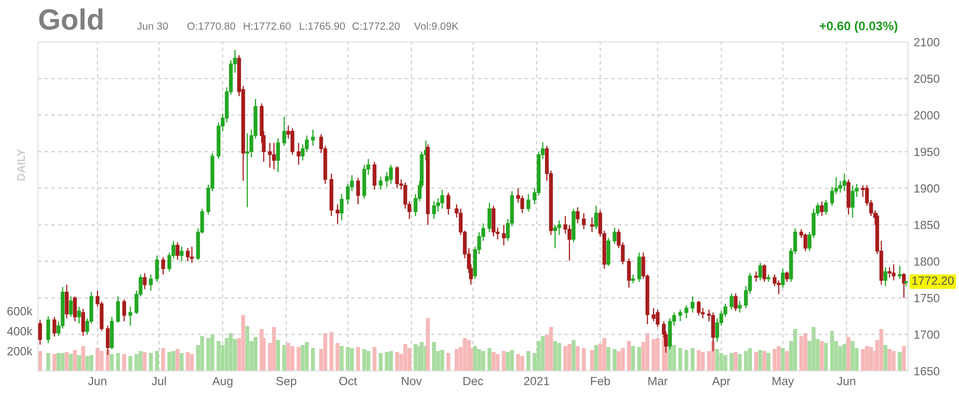 Image resolution: width=959 pixels, height=402 pixels. I want to click on y-tick-label: 1650, so click(927, 371).